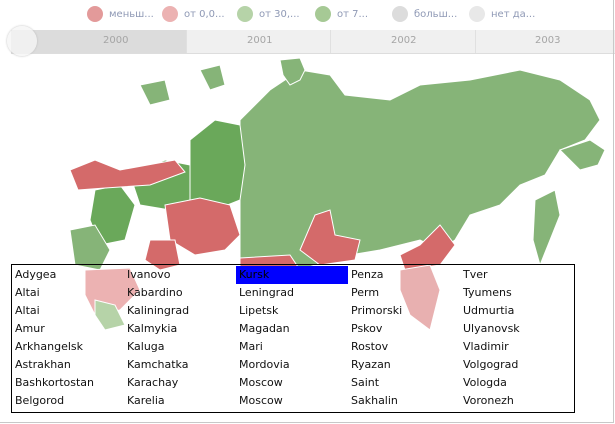 The image size is (615, 424). What do you see at coordinates (158, 310) in the screenshot?
I see `list-item: Kaliningrad` at bounding box center [158, 310].